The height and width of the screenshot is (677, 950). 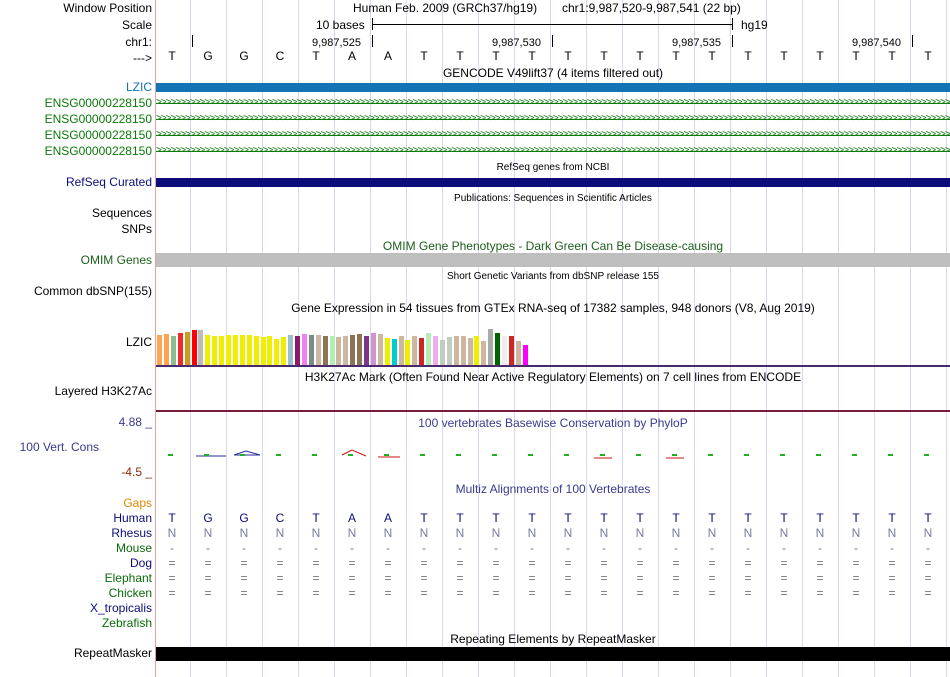 I want to click on phylop-conservation-plot, so click(x=553, y=455).